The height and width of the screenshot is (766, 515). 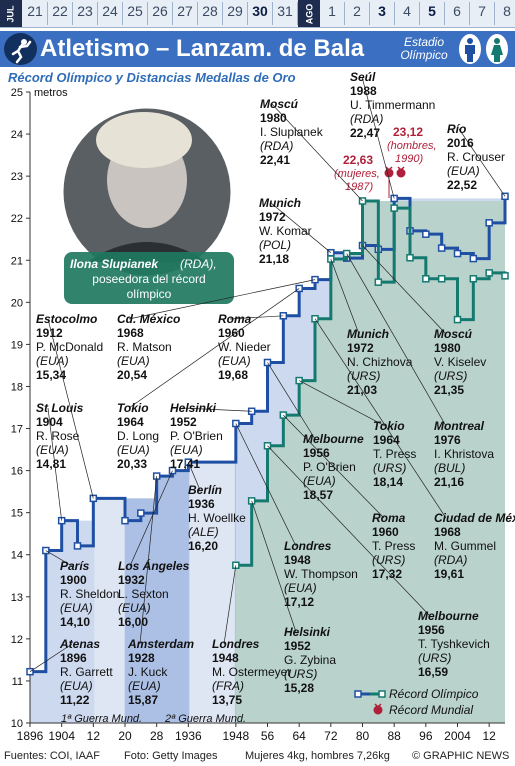 I want to click on legend-world-record-icon-ribbon, so click(x=378, y=706).